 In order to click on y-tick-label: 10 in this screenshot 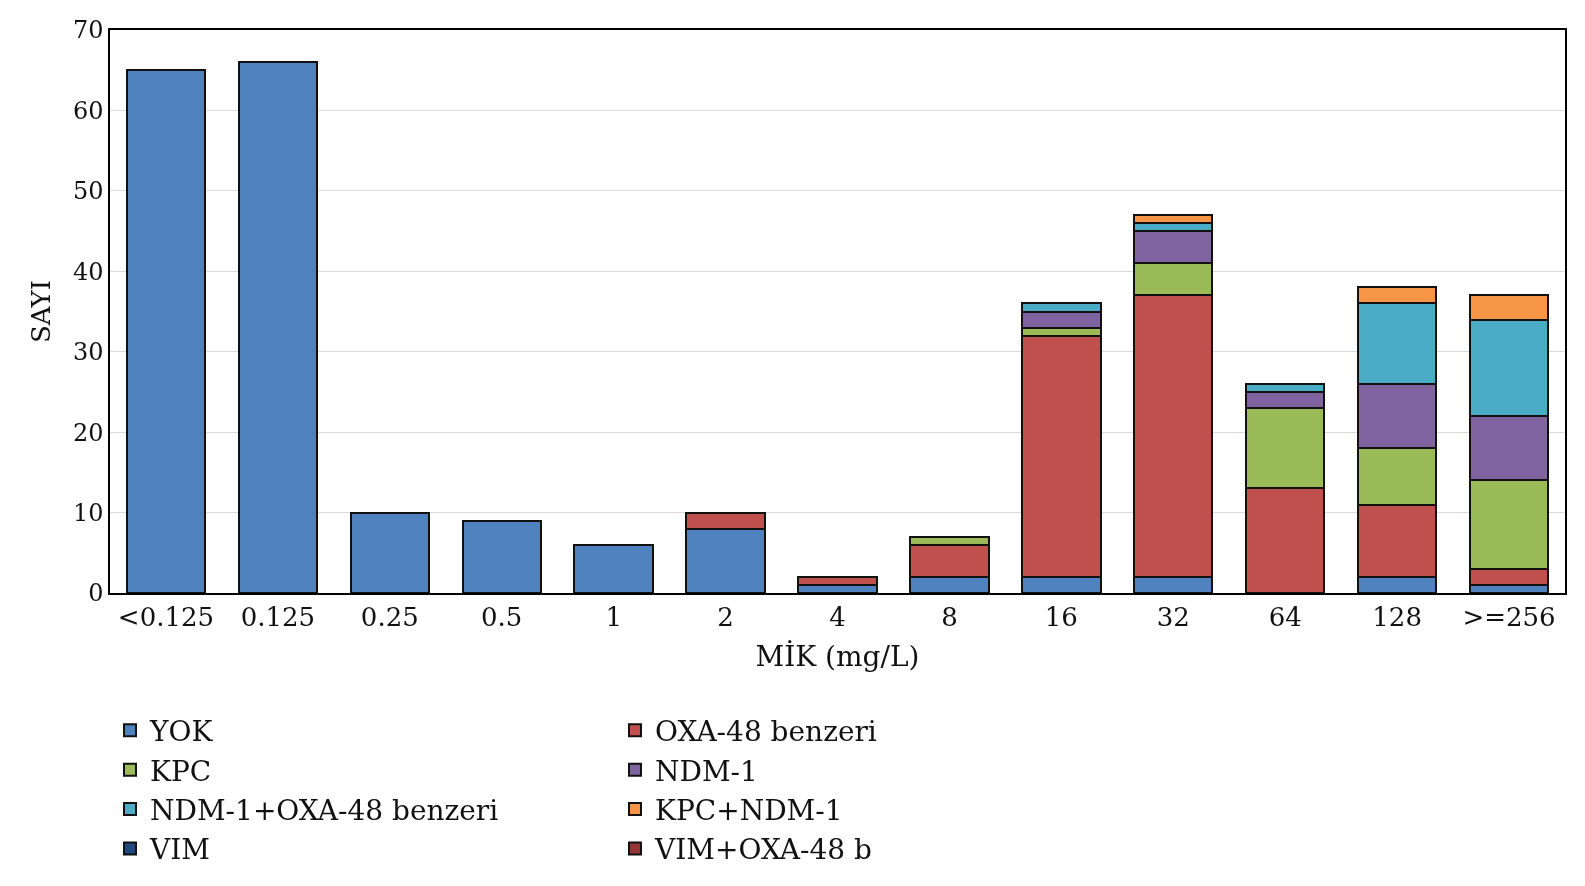, I will do `click(88, 512)`.